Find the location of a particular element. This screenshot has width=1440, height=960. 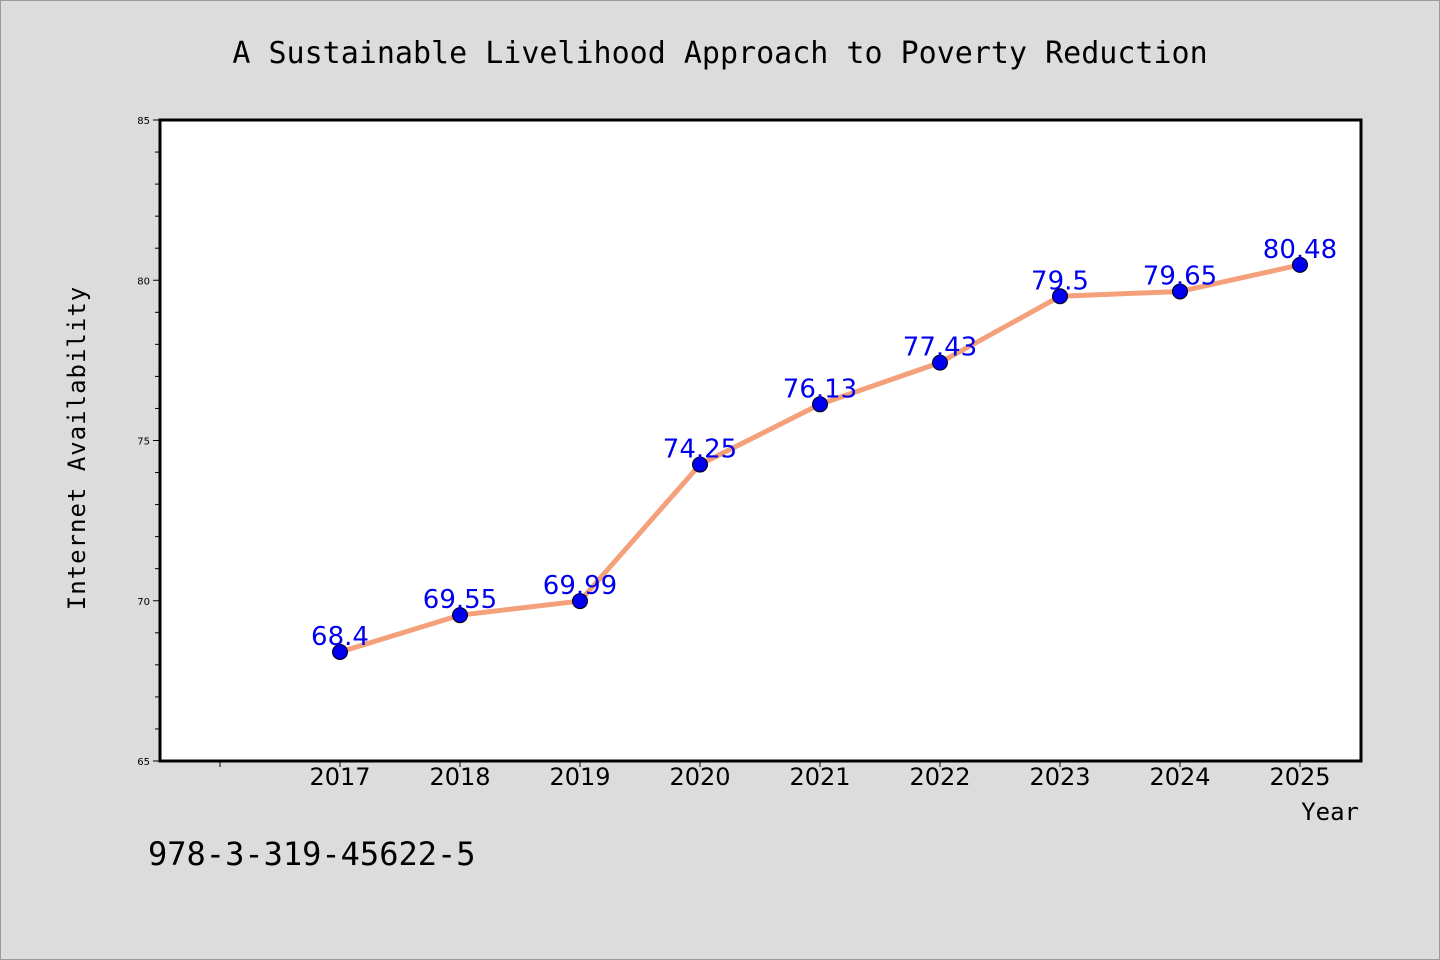

x-axis-label: Year is located at coordinates (1330, 812).